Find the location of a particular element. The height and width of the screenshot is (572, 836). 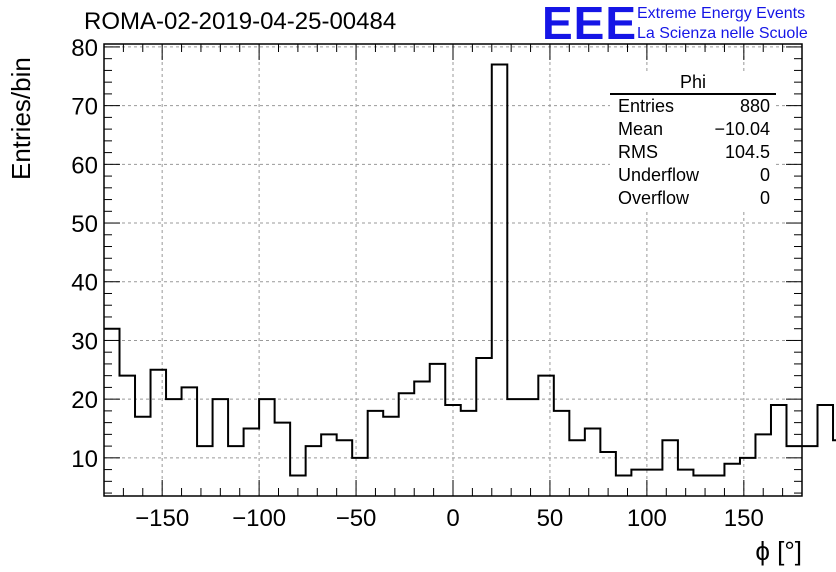

stats-title: Phi is located at coordinates (693, 83).